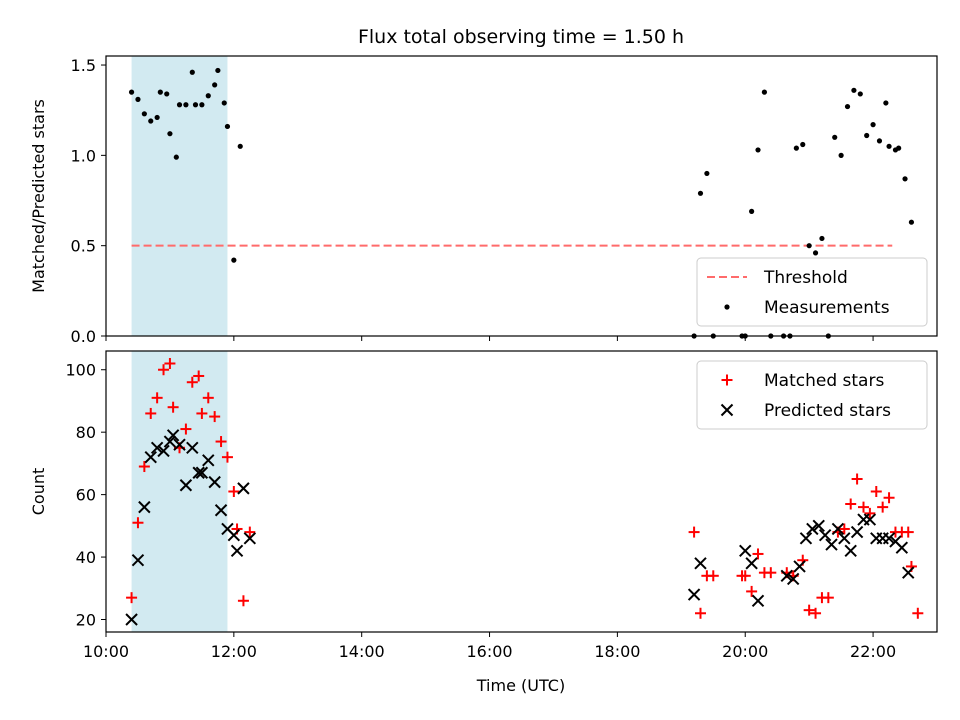 This screenshot has height=720, width=960. Describe the element at coordinates (805, 278) in the screenshot. I see `legend-label-0: Threshold` at that location.